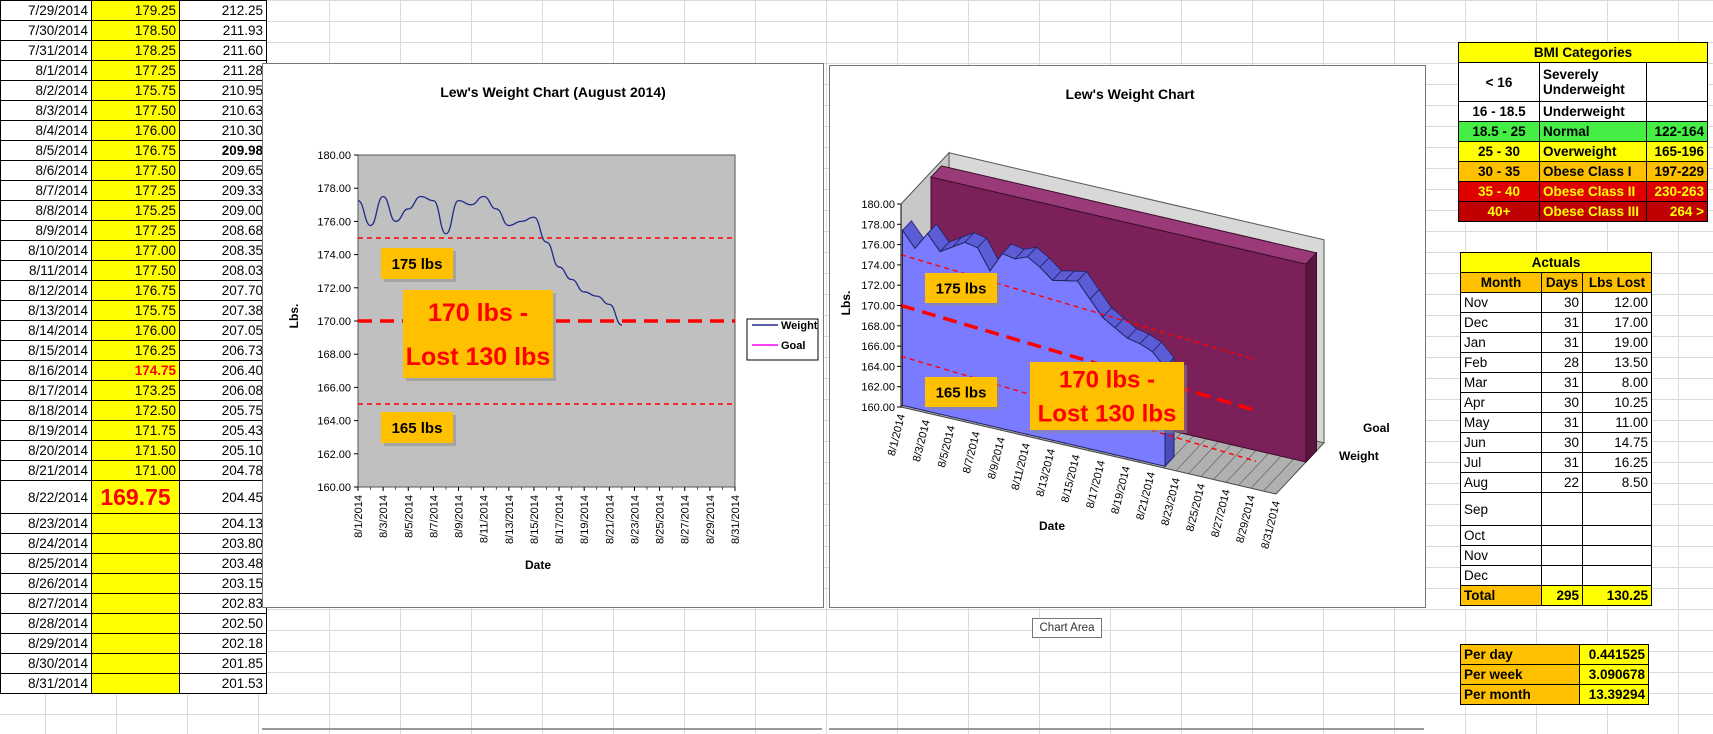 This screenshot has width=1713, height=734. Describe the element at coordinates (46, 250) in the screenshot. I see `log-date-cell: 8/10/2014` at that location.